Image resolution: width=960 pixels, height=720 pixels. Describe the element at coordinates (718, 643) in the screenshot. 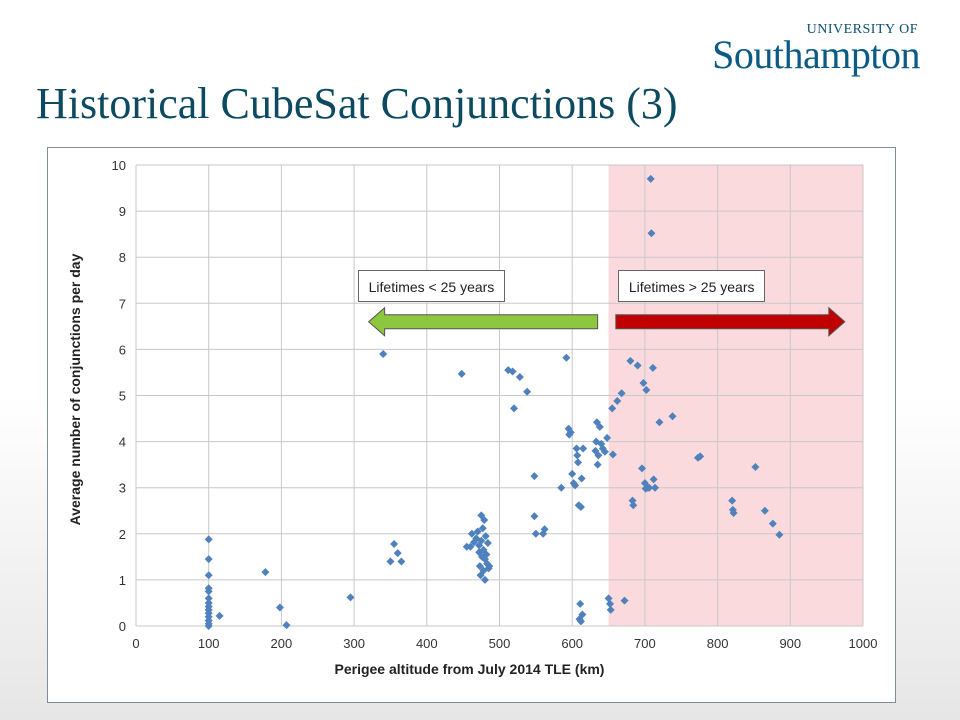

I see `x-tick-label: 800` at that location.